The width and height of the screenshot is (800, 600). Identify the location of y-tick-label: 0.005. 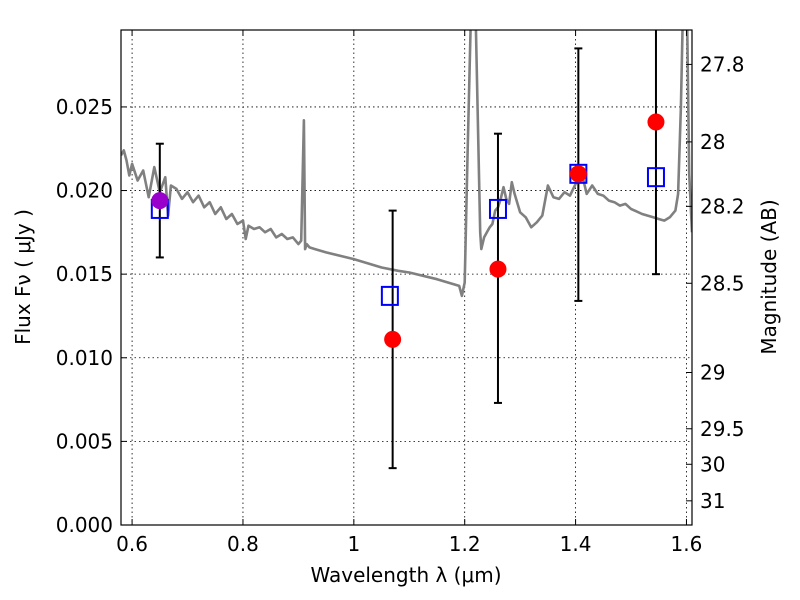
(84, 441).